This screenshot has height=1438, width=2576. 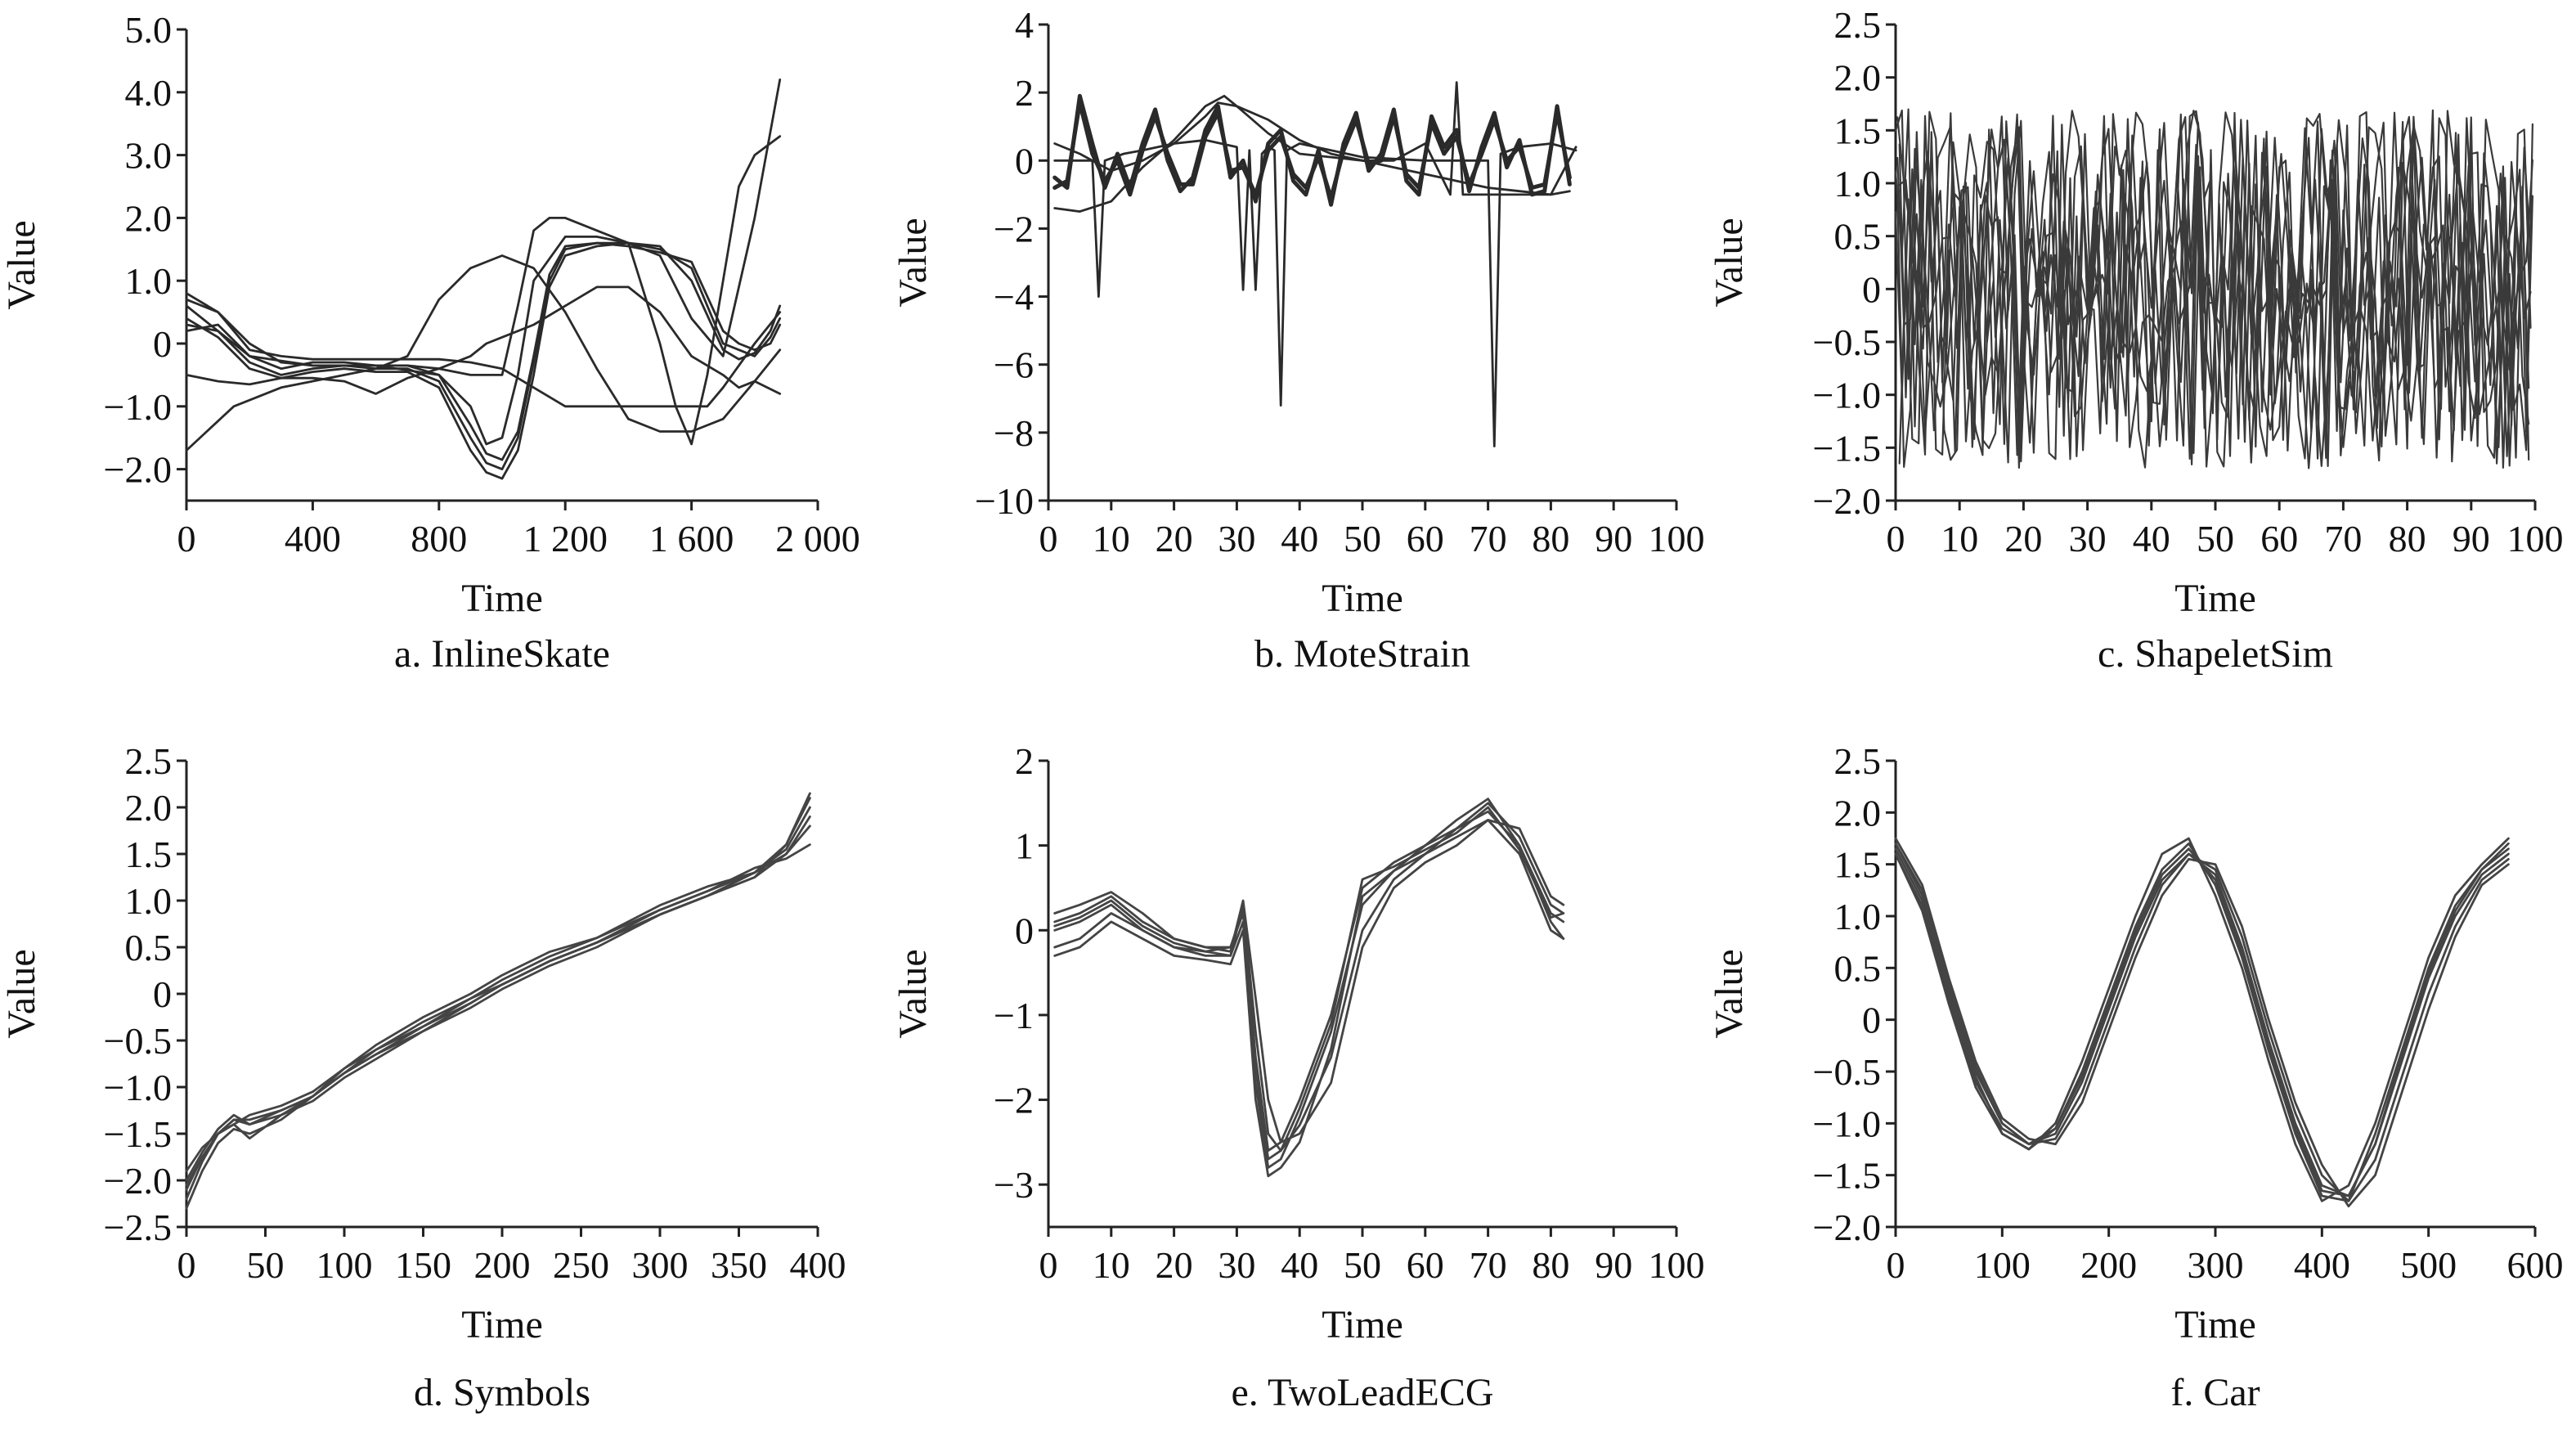 What do you see at coordinates (138, 1227) in the screenshot?
I see `y-tick-label: −2.5` at bounding box center [138, 1227].